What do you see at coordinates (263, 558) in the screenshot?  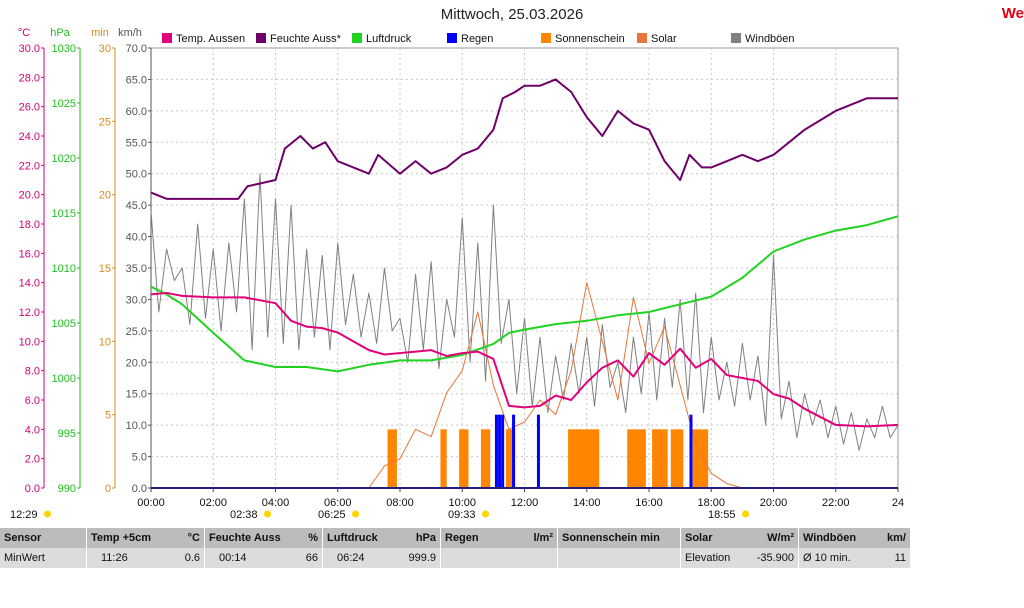 I see `stats-value-cell: 00:14 66` at bounding box center [263, 558].